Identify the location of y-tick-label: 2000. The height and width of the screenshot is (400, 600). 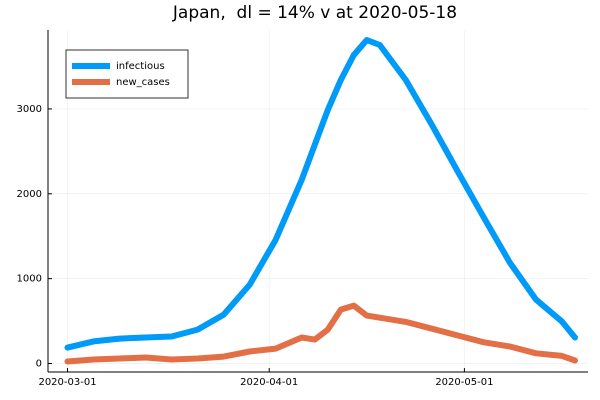
(29, 194).